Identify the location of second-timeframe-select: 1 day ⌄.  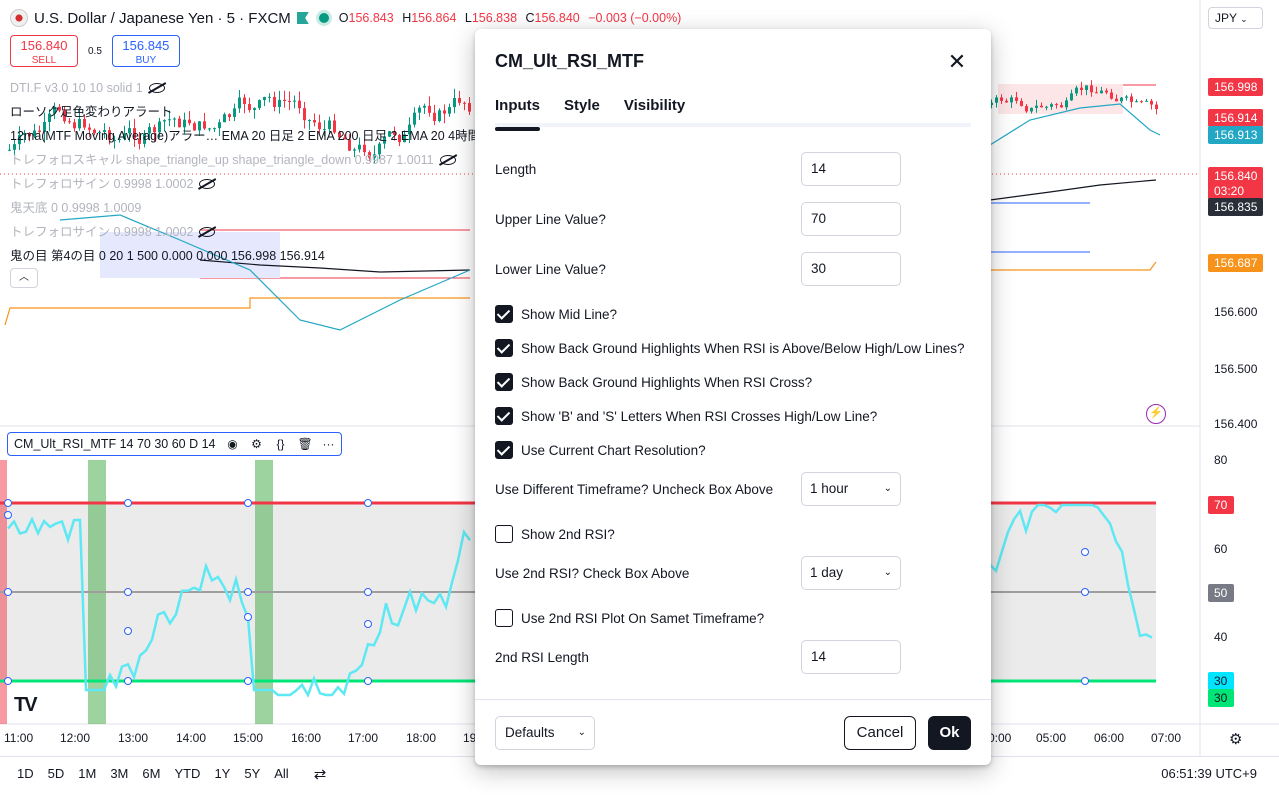
(851, 573).